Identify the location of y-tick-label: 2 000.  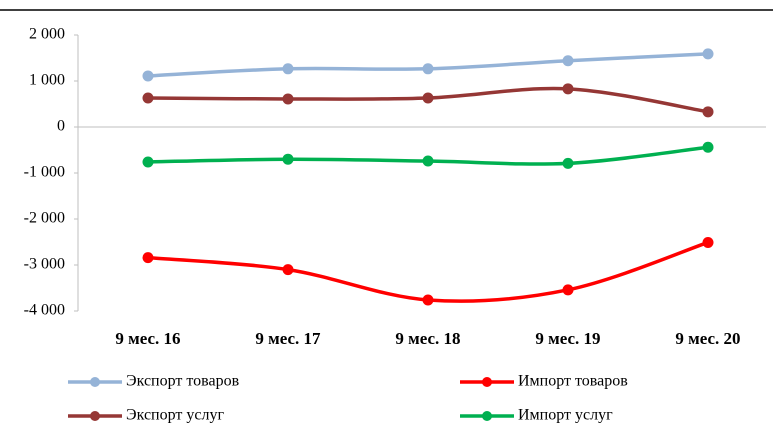
(47, 34).